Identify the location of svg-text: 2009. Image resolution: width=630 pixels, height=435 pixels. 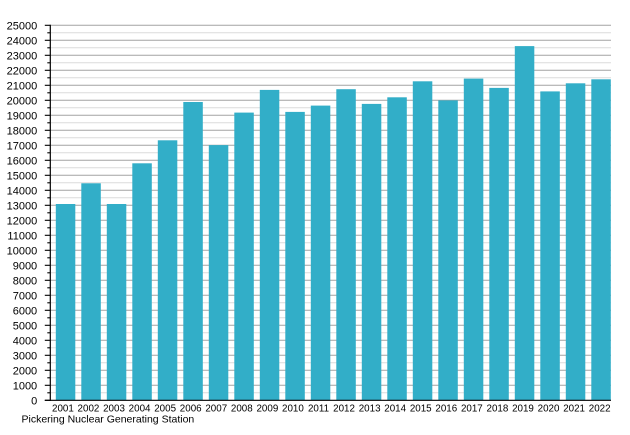
(267, 408).